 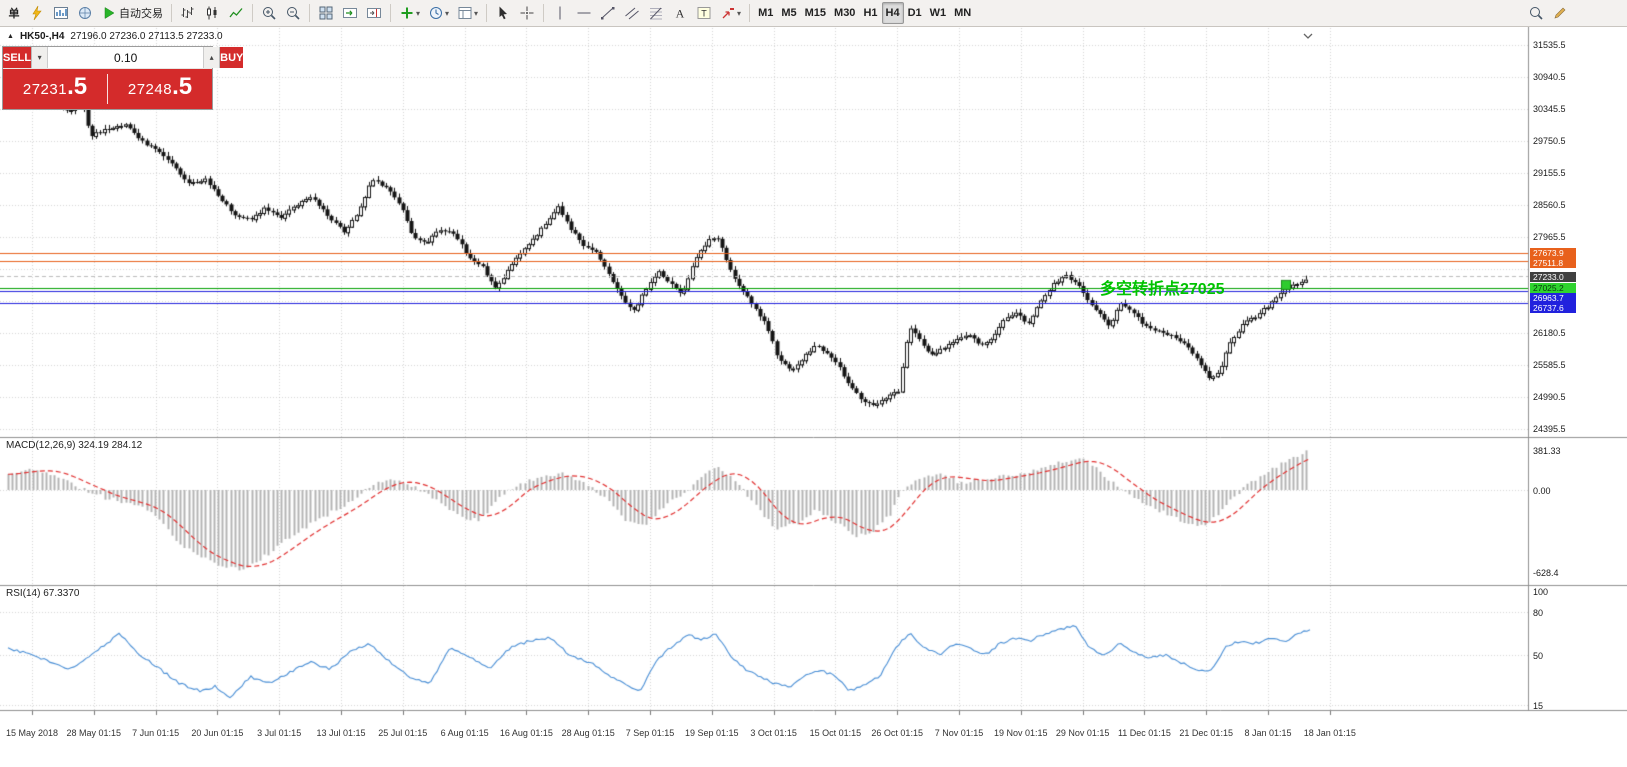 I want to click on timeframe-h4-button-label: H4, so click(x=892, y=13).